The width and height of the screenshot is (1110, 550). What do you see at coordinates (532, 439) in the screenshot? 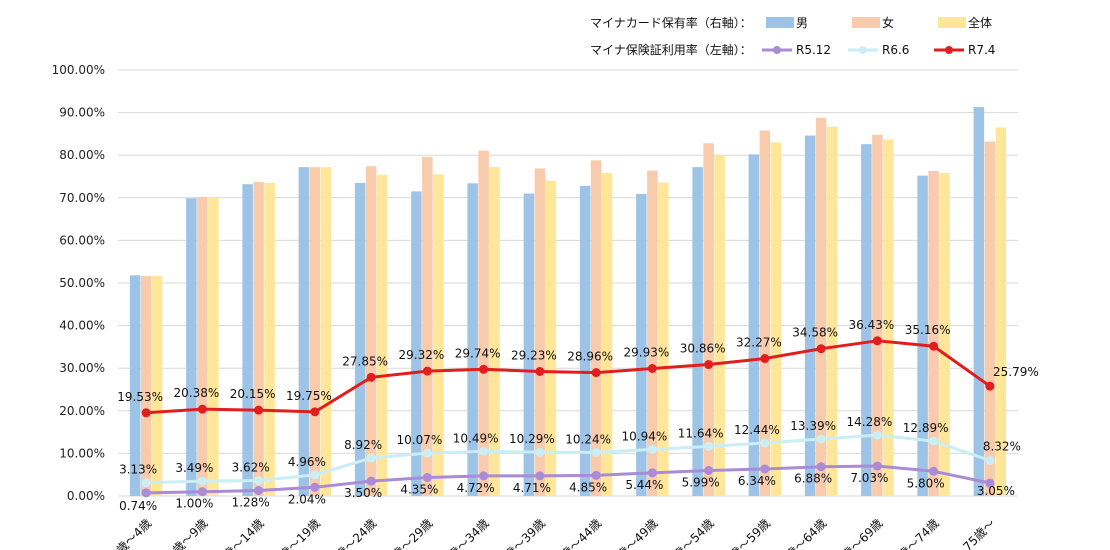
I see `data-label-r66: 10.29%` at bounding box center [532, 439].